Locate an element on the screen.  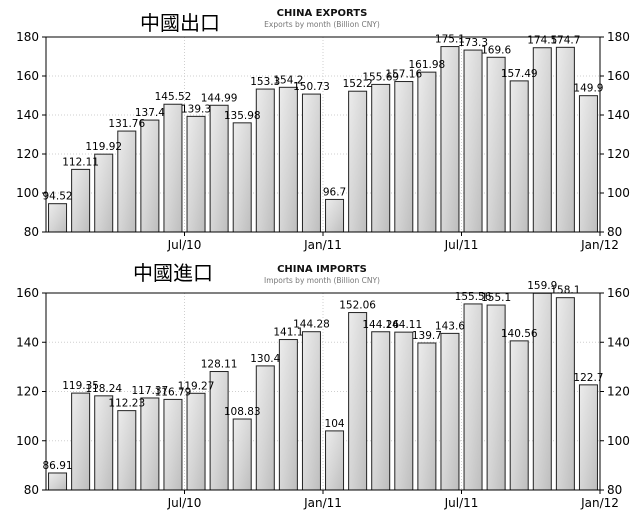
exports-ytick-label-right: 120 is located at coordinates (618, 154).